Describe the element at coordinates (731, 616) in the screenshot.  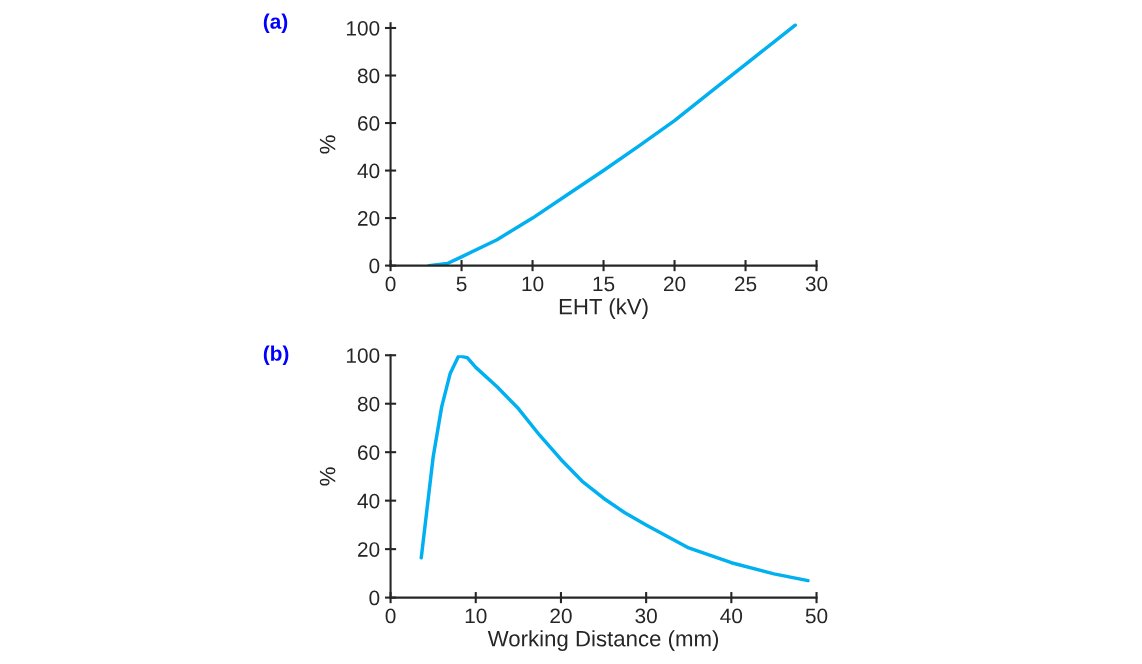
I see `x-tick-label: 40` at that location.